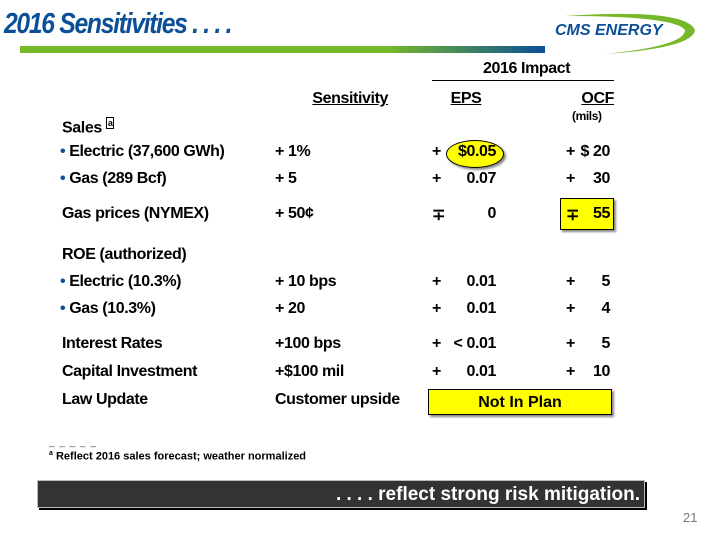 The image size is (710, 533). I want to click on not-in-plan-box: Not In Plan, so click(520, 402).